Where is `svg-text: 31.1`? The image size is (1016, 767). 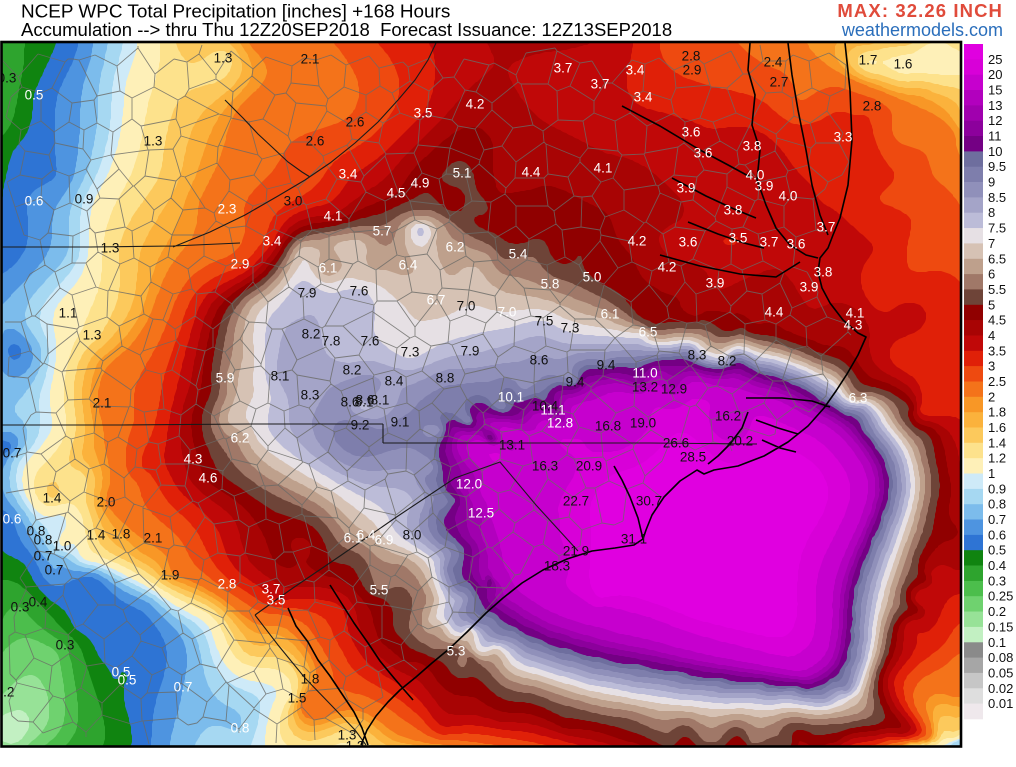 svg-text: 31.1 is located at coordinates (634, 539).